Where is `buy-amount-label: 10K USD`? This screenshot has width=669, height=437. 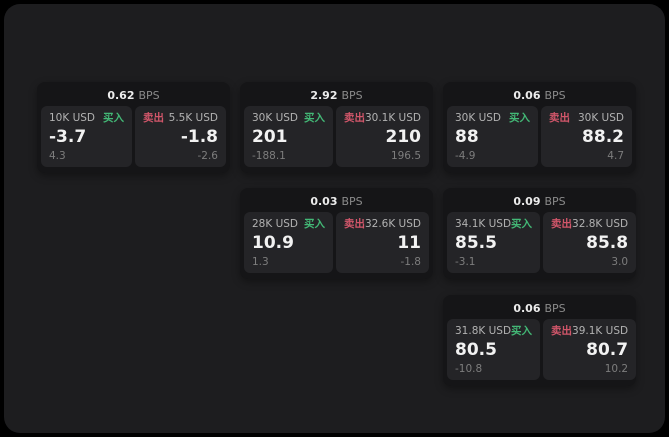
buy-amount-label: 10K USD is located at coordinates (72, 118).